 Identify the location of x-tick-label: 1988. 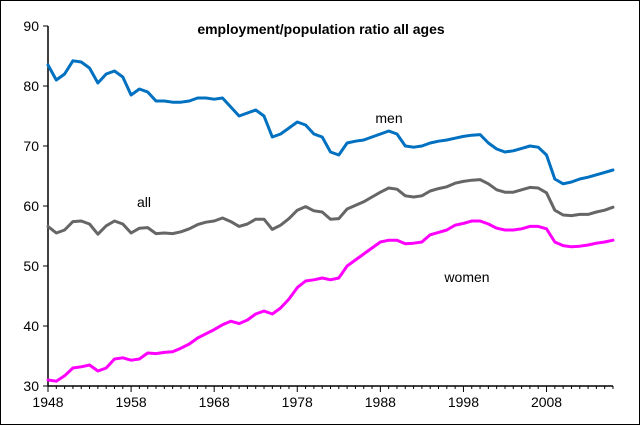
(380, 402).